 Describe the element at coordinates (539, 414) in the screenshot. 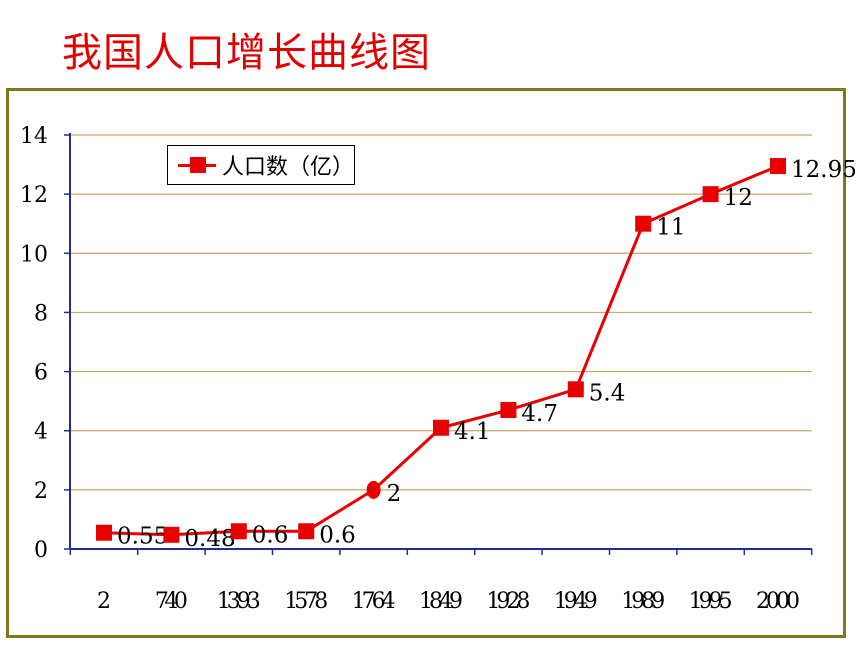

I see `data-label: 4.7` at that location.